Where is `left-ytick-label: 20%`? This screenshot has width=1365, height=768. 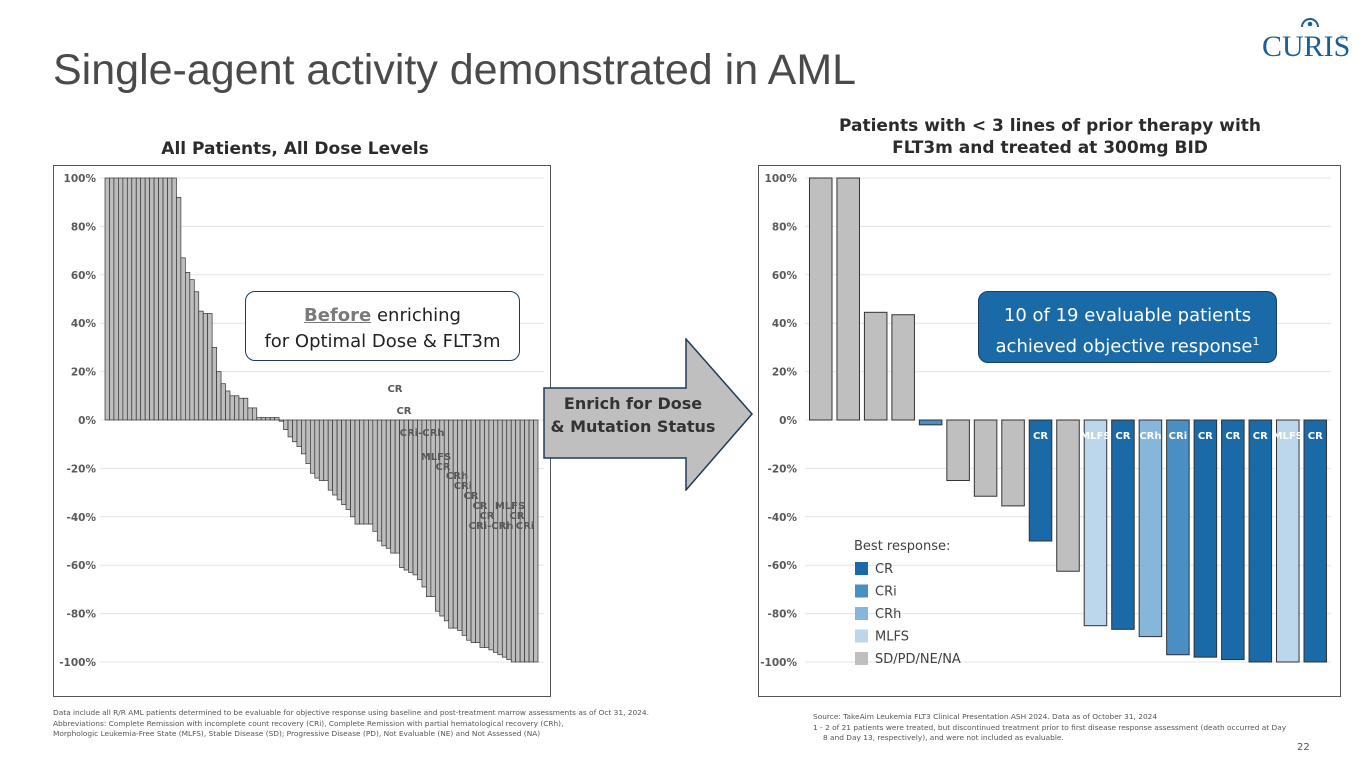 left-ytick-label: 20% is located at coordinates (84, 373).